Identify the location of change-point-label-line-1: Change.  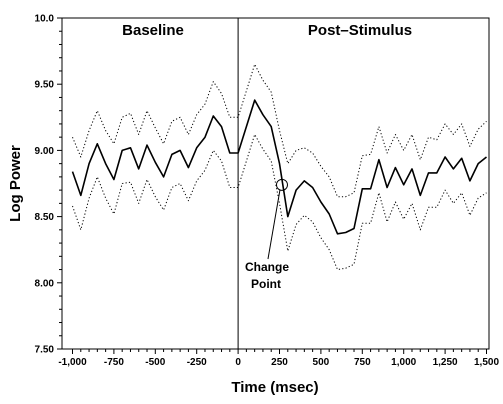
(267, 267).